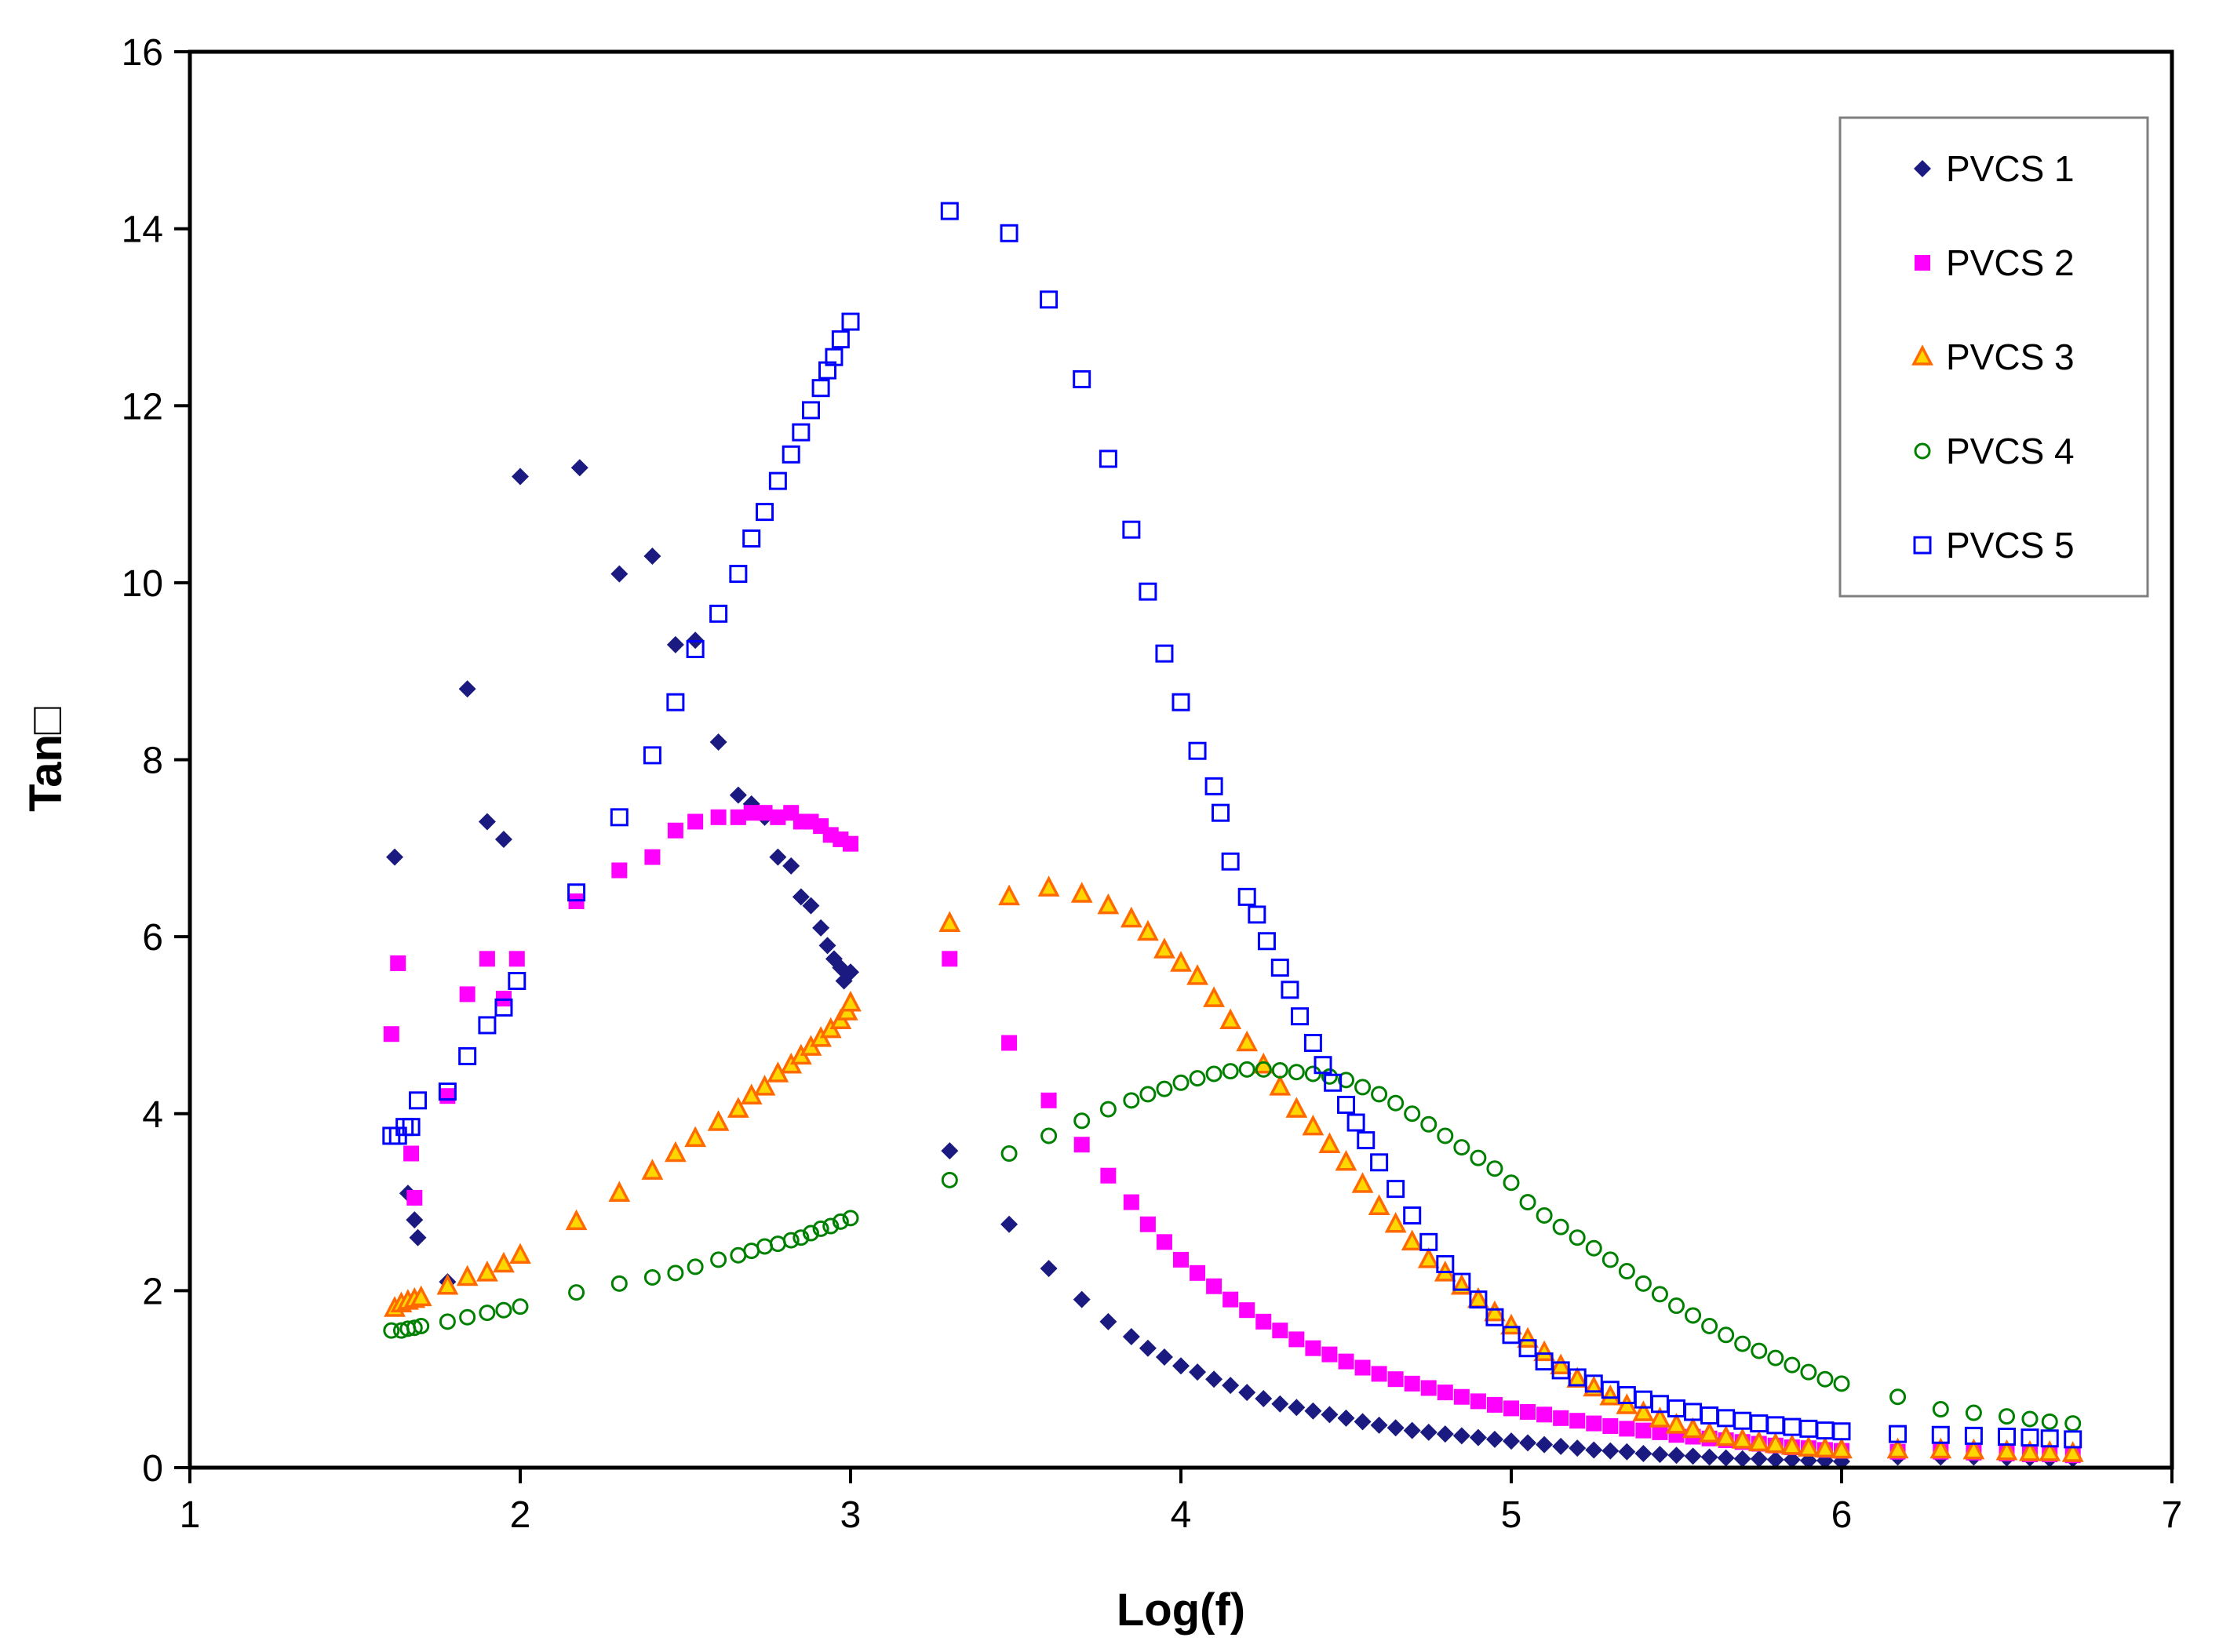  What do you see at coordinates (1842, 1515) in the screenshot?
I see `x-tick-label: 6` at bounding box center [1842, 1515].